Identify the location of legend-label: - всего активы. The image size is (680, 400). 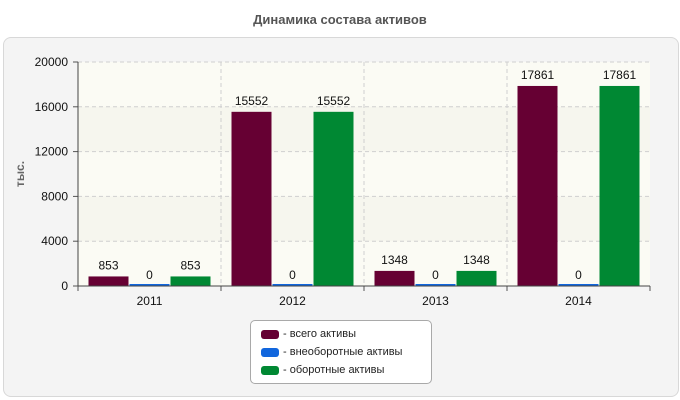
(319, 334).